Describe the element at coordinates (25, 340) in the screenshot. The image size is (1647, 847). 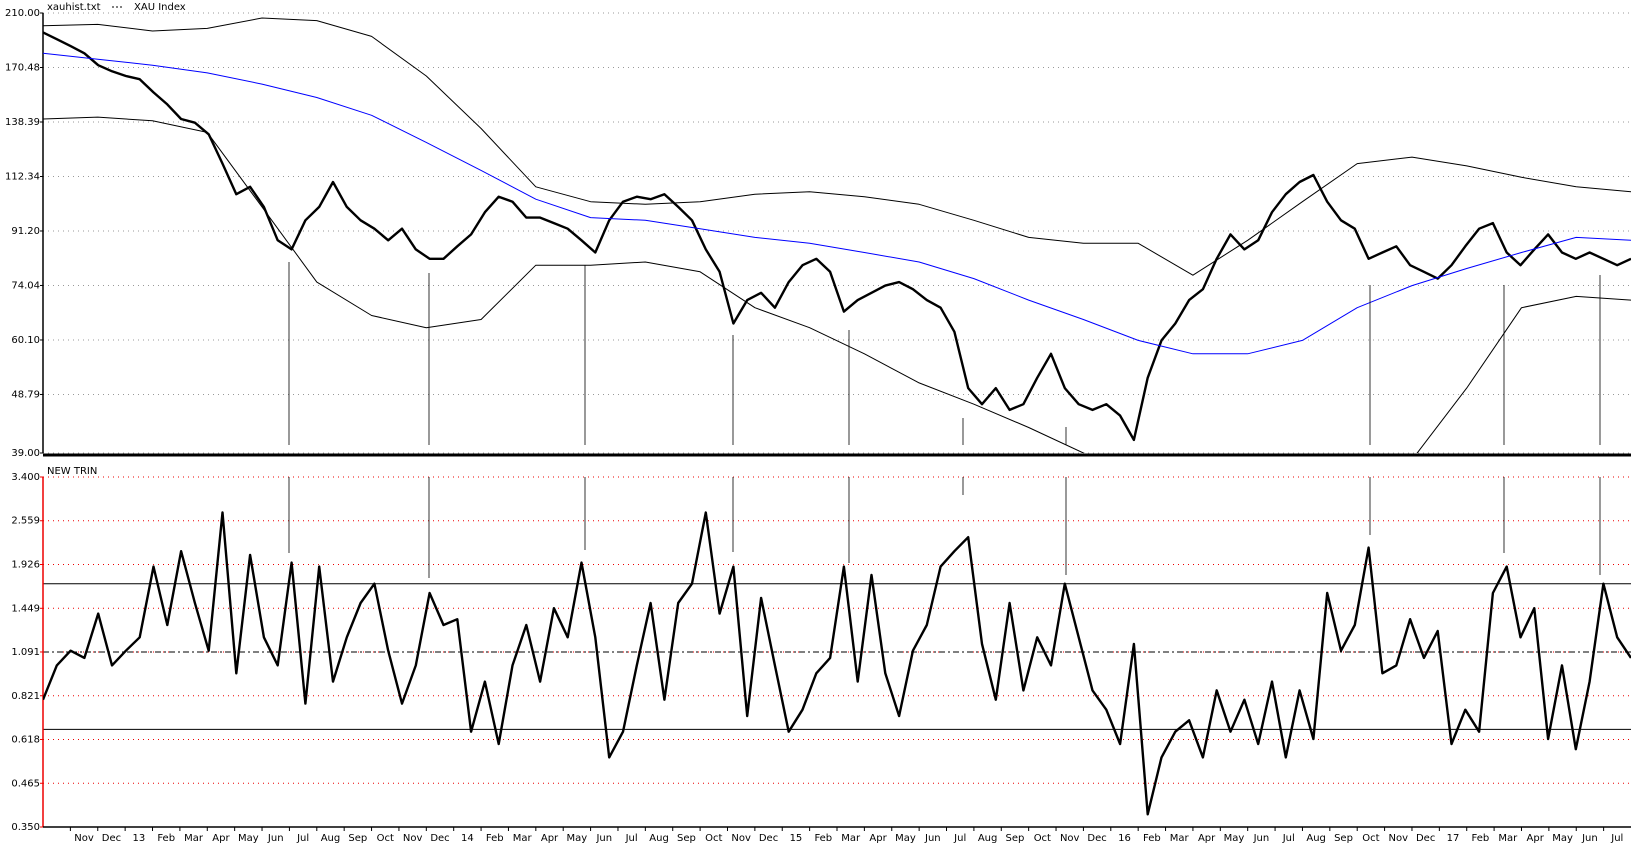
I see `y-tick-label: 60.10` at that location.